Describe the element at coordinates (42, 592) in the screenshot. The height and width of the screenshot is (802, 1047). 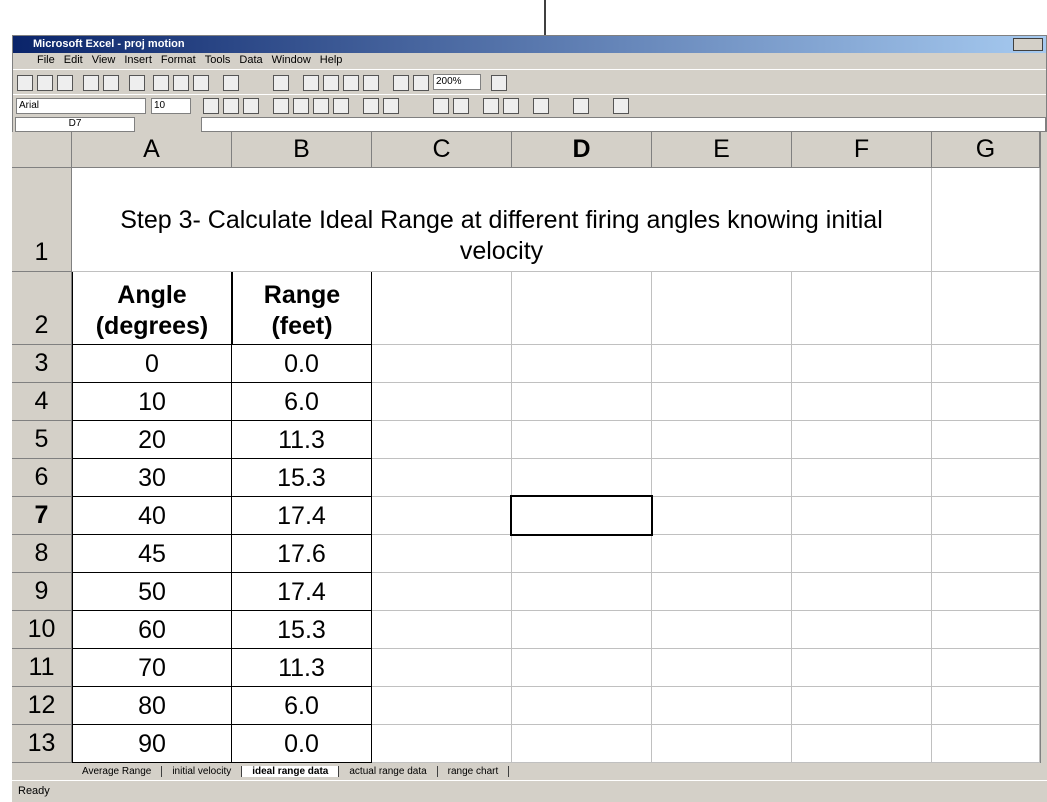
I see `row-header: 9` at that location.